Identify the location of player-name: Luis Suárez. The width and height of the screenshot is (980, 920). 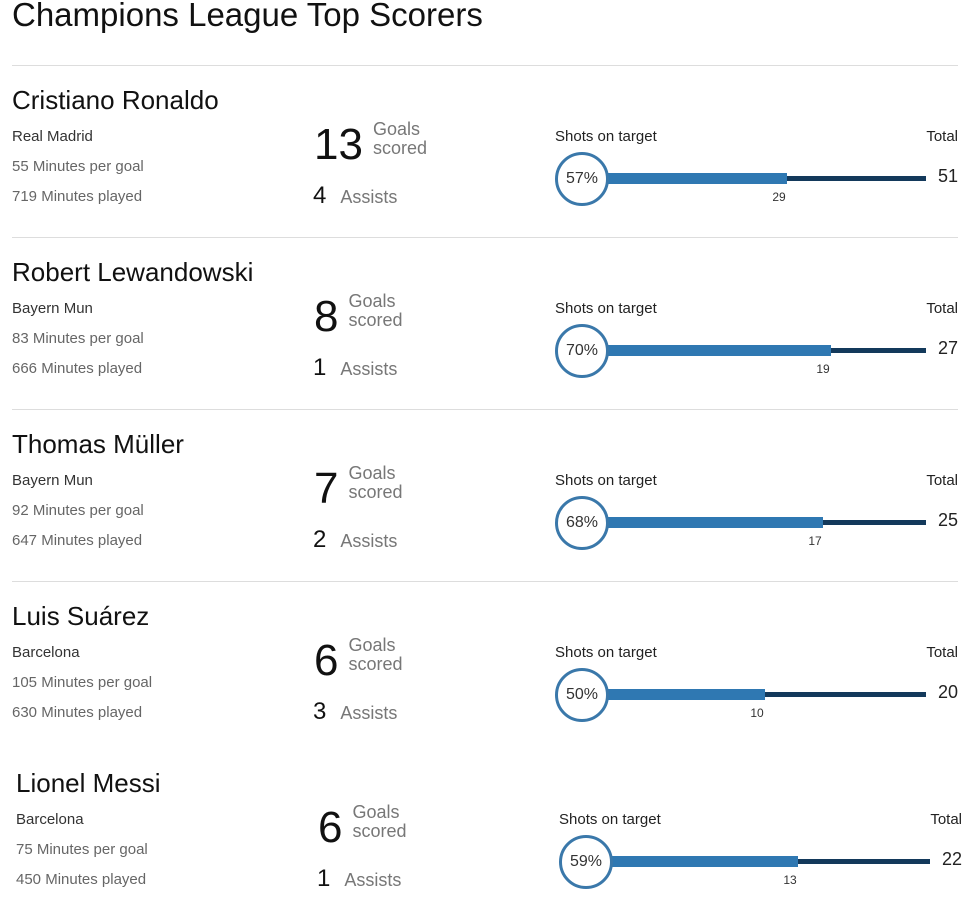
(81, 616).